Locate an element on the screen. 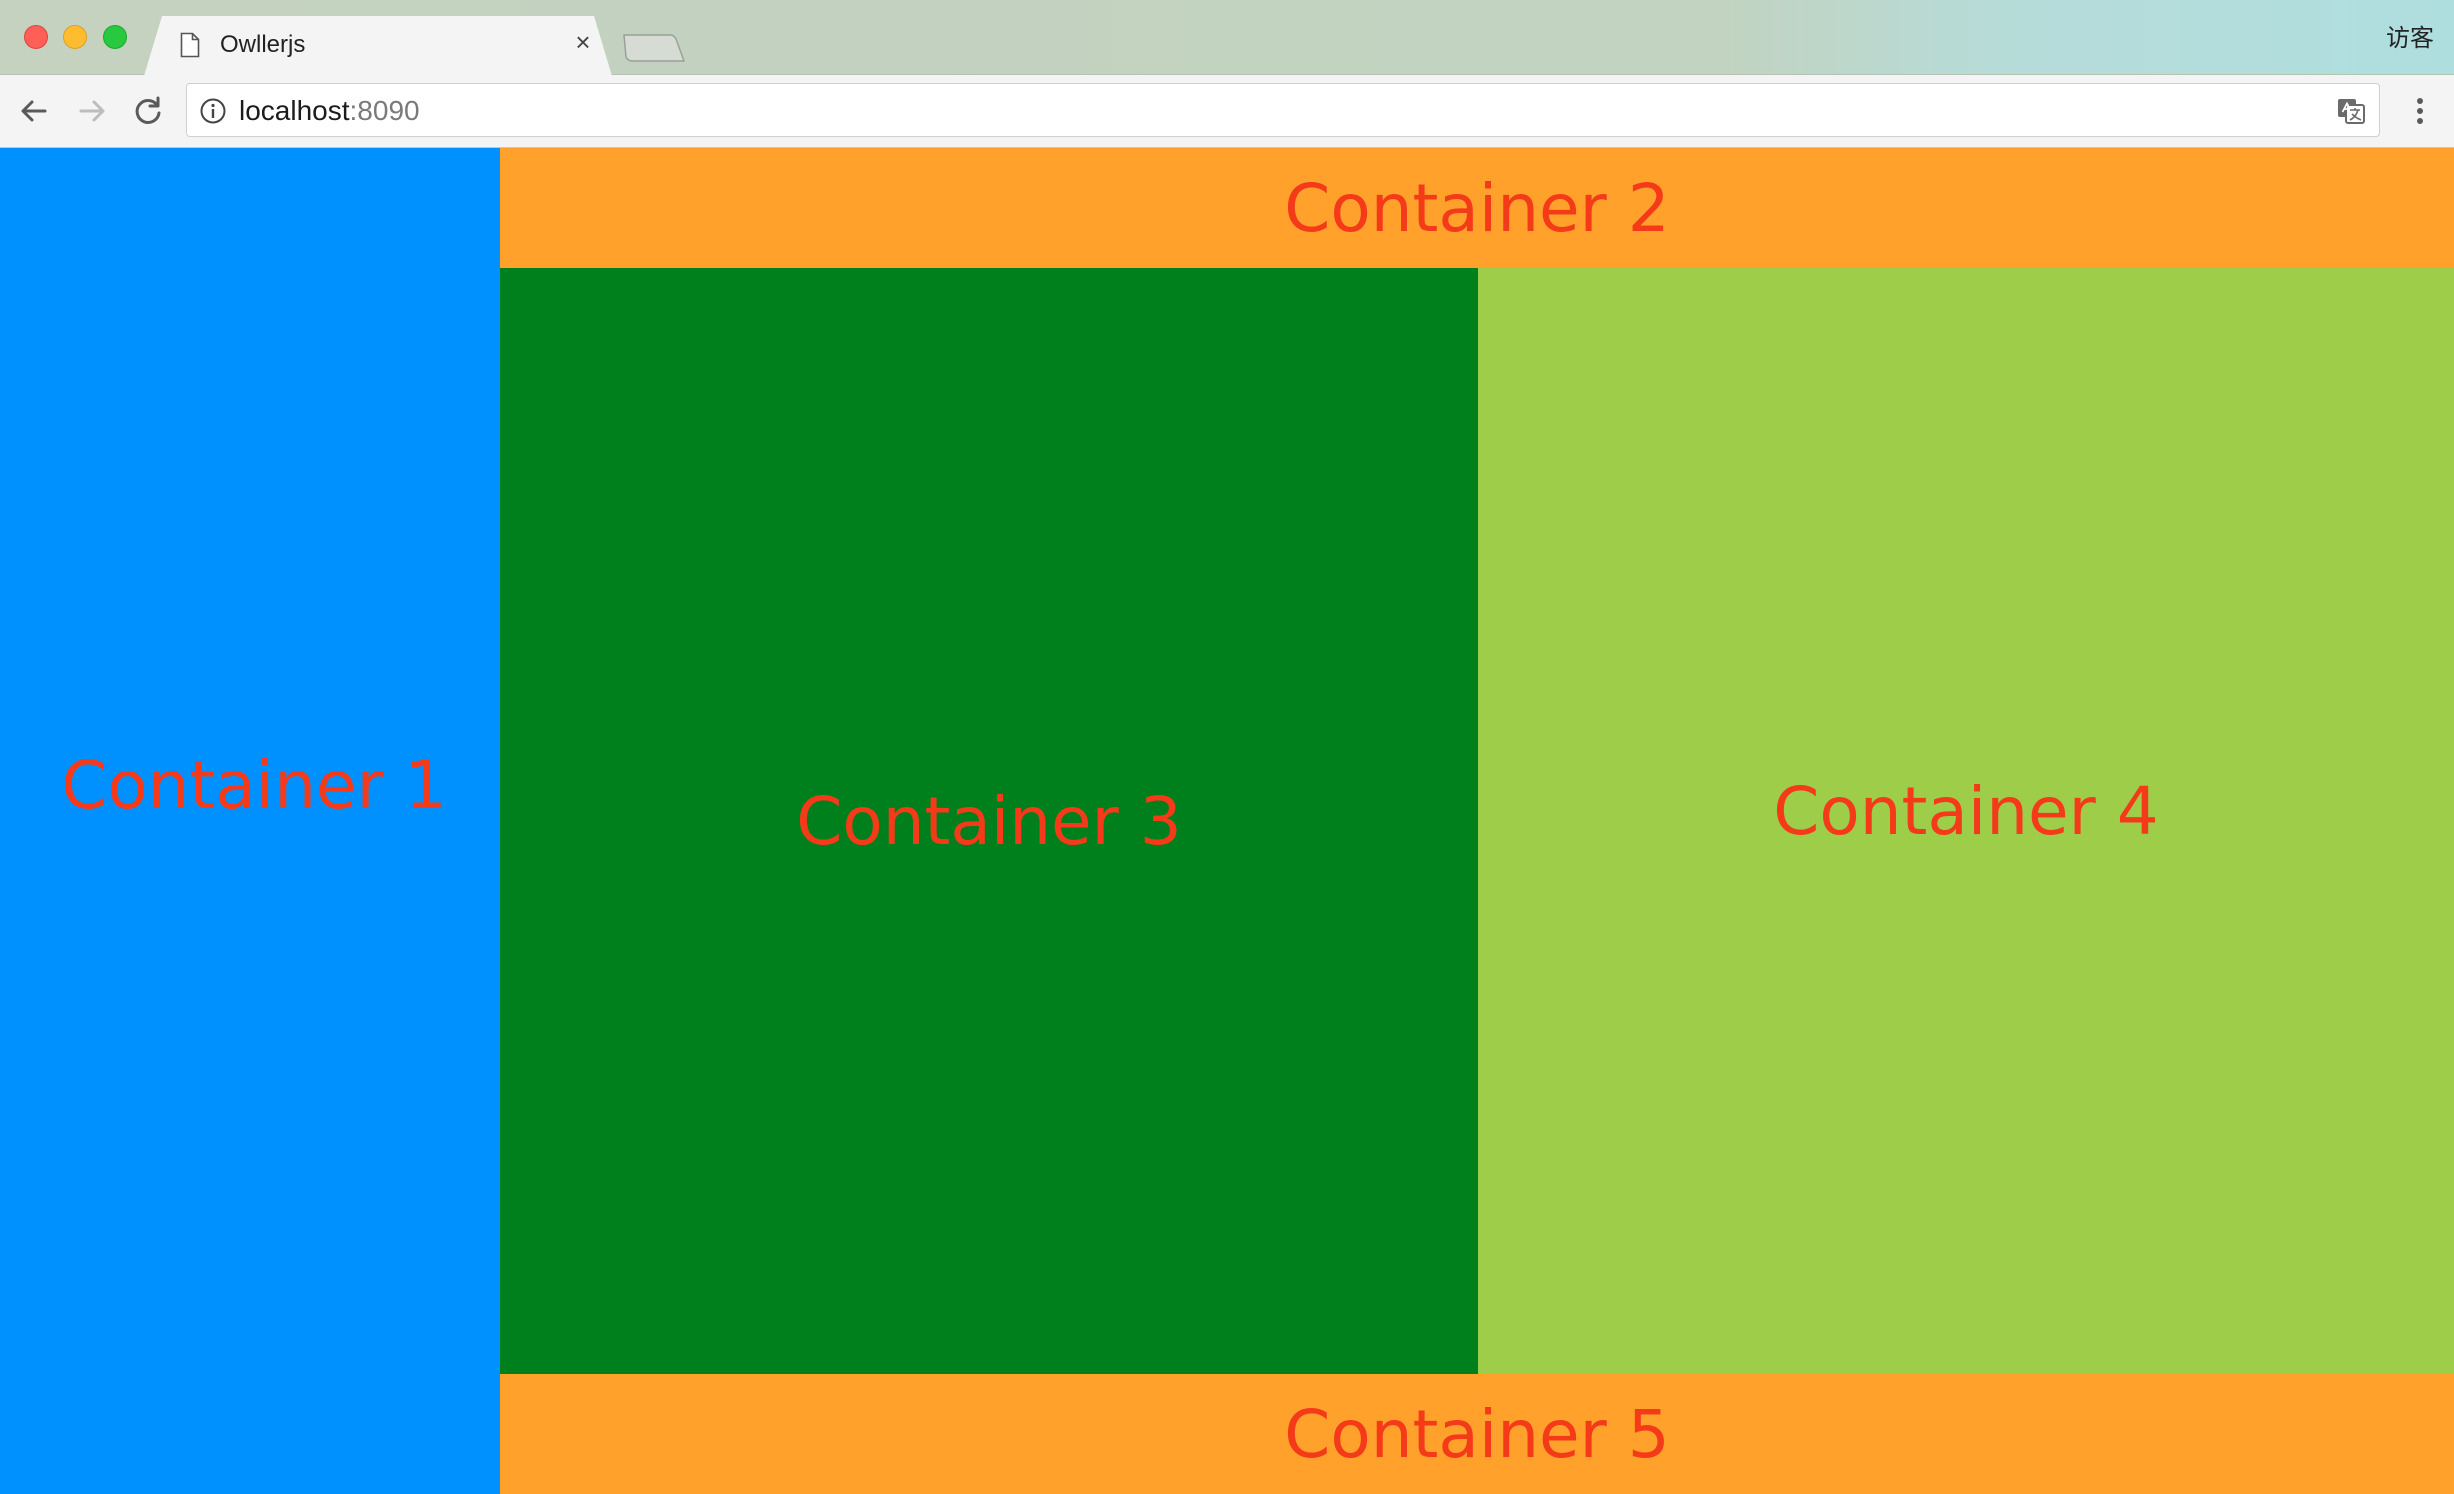  reload-button is located at coordinates (148, 111).